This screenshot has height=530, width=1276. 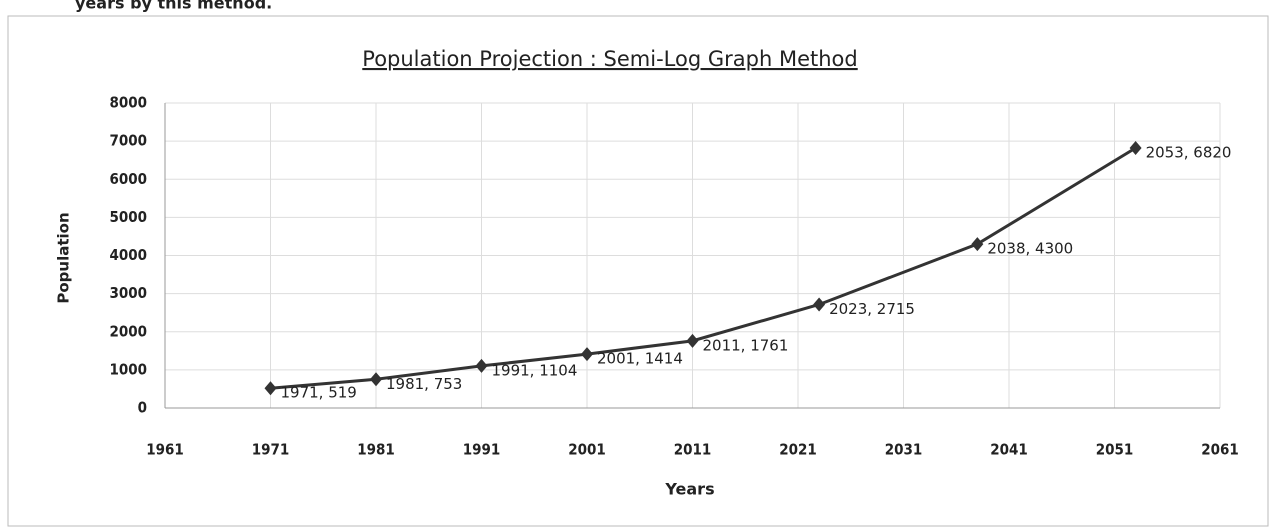 What do you see at coordinates (587, 450) in the screenshot?
I see `x-tick-label: 2001` at bounding box center [587, 450].